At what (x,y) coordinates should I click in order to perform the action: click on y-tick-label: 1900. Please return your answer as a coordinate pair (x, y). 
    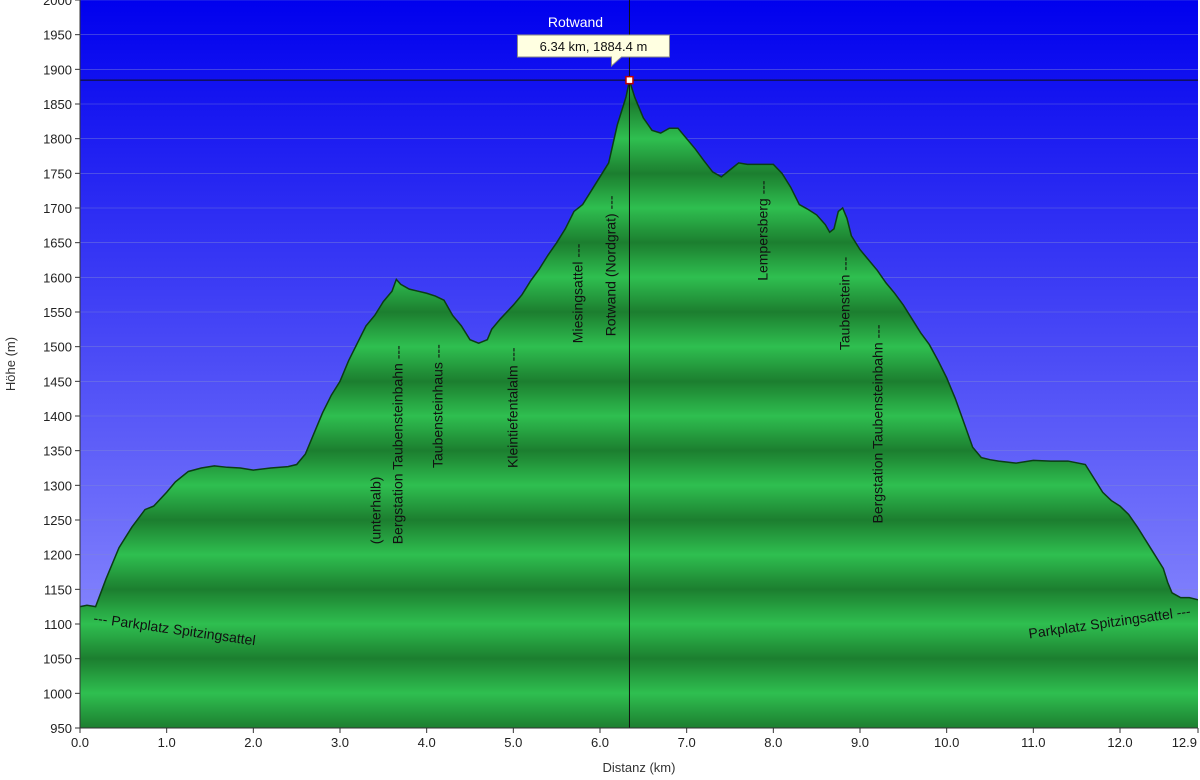
    Looking at the image, I should click on (57, 69).